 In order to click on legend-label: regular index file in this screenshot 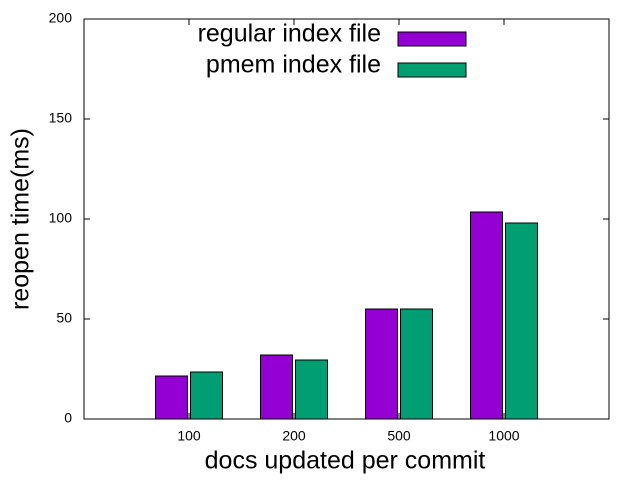, I will do `click(289, 34)`.